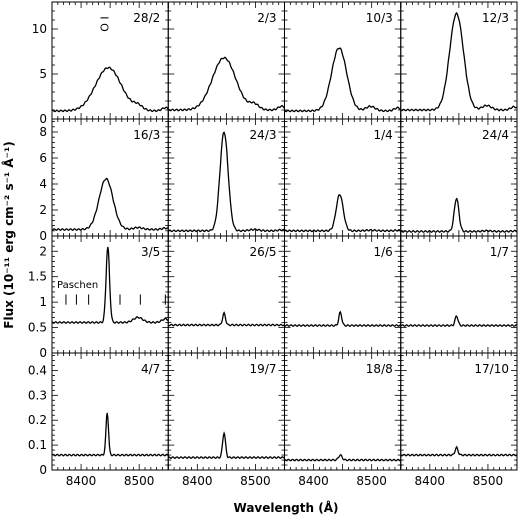 Image resolution: width=520 pixels, height=524 pixels. I want to click on panel-date-label: 28/2, so click(146, 18).